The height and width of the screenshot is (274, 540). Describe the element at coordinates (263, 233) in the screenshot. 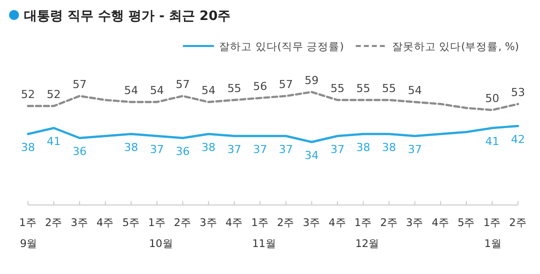

I see `x-tick-label: 1주 11월` at that location.